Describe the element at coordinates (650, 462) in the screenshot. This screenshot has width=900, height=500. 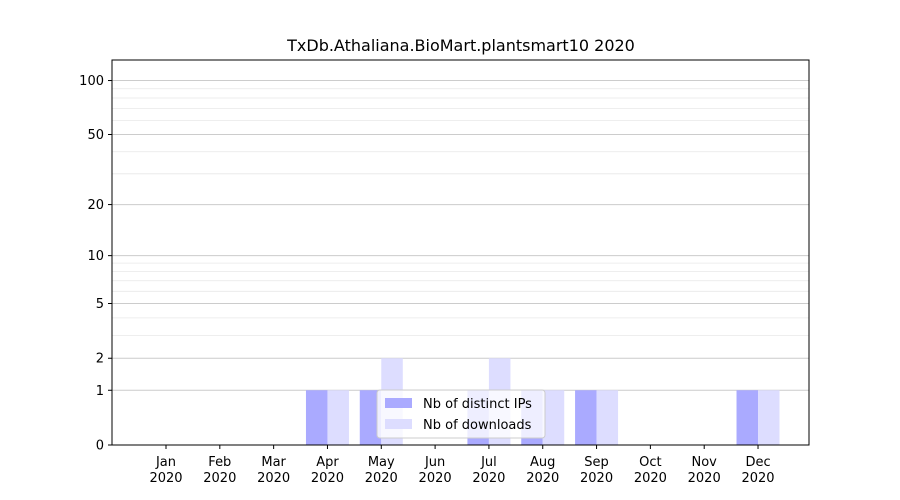
I see `x-tick-label-month: Oct` at that location.